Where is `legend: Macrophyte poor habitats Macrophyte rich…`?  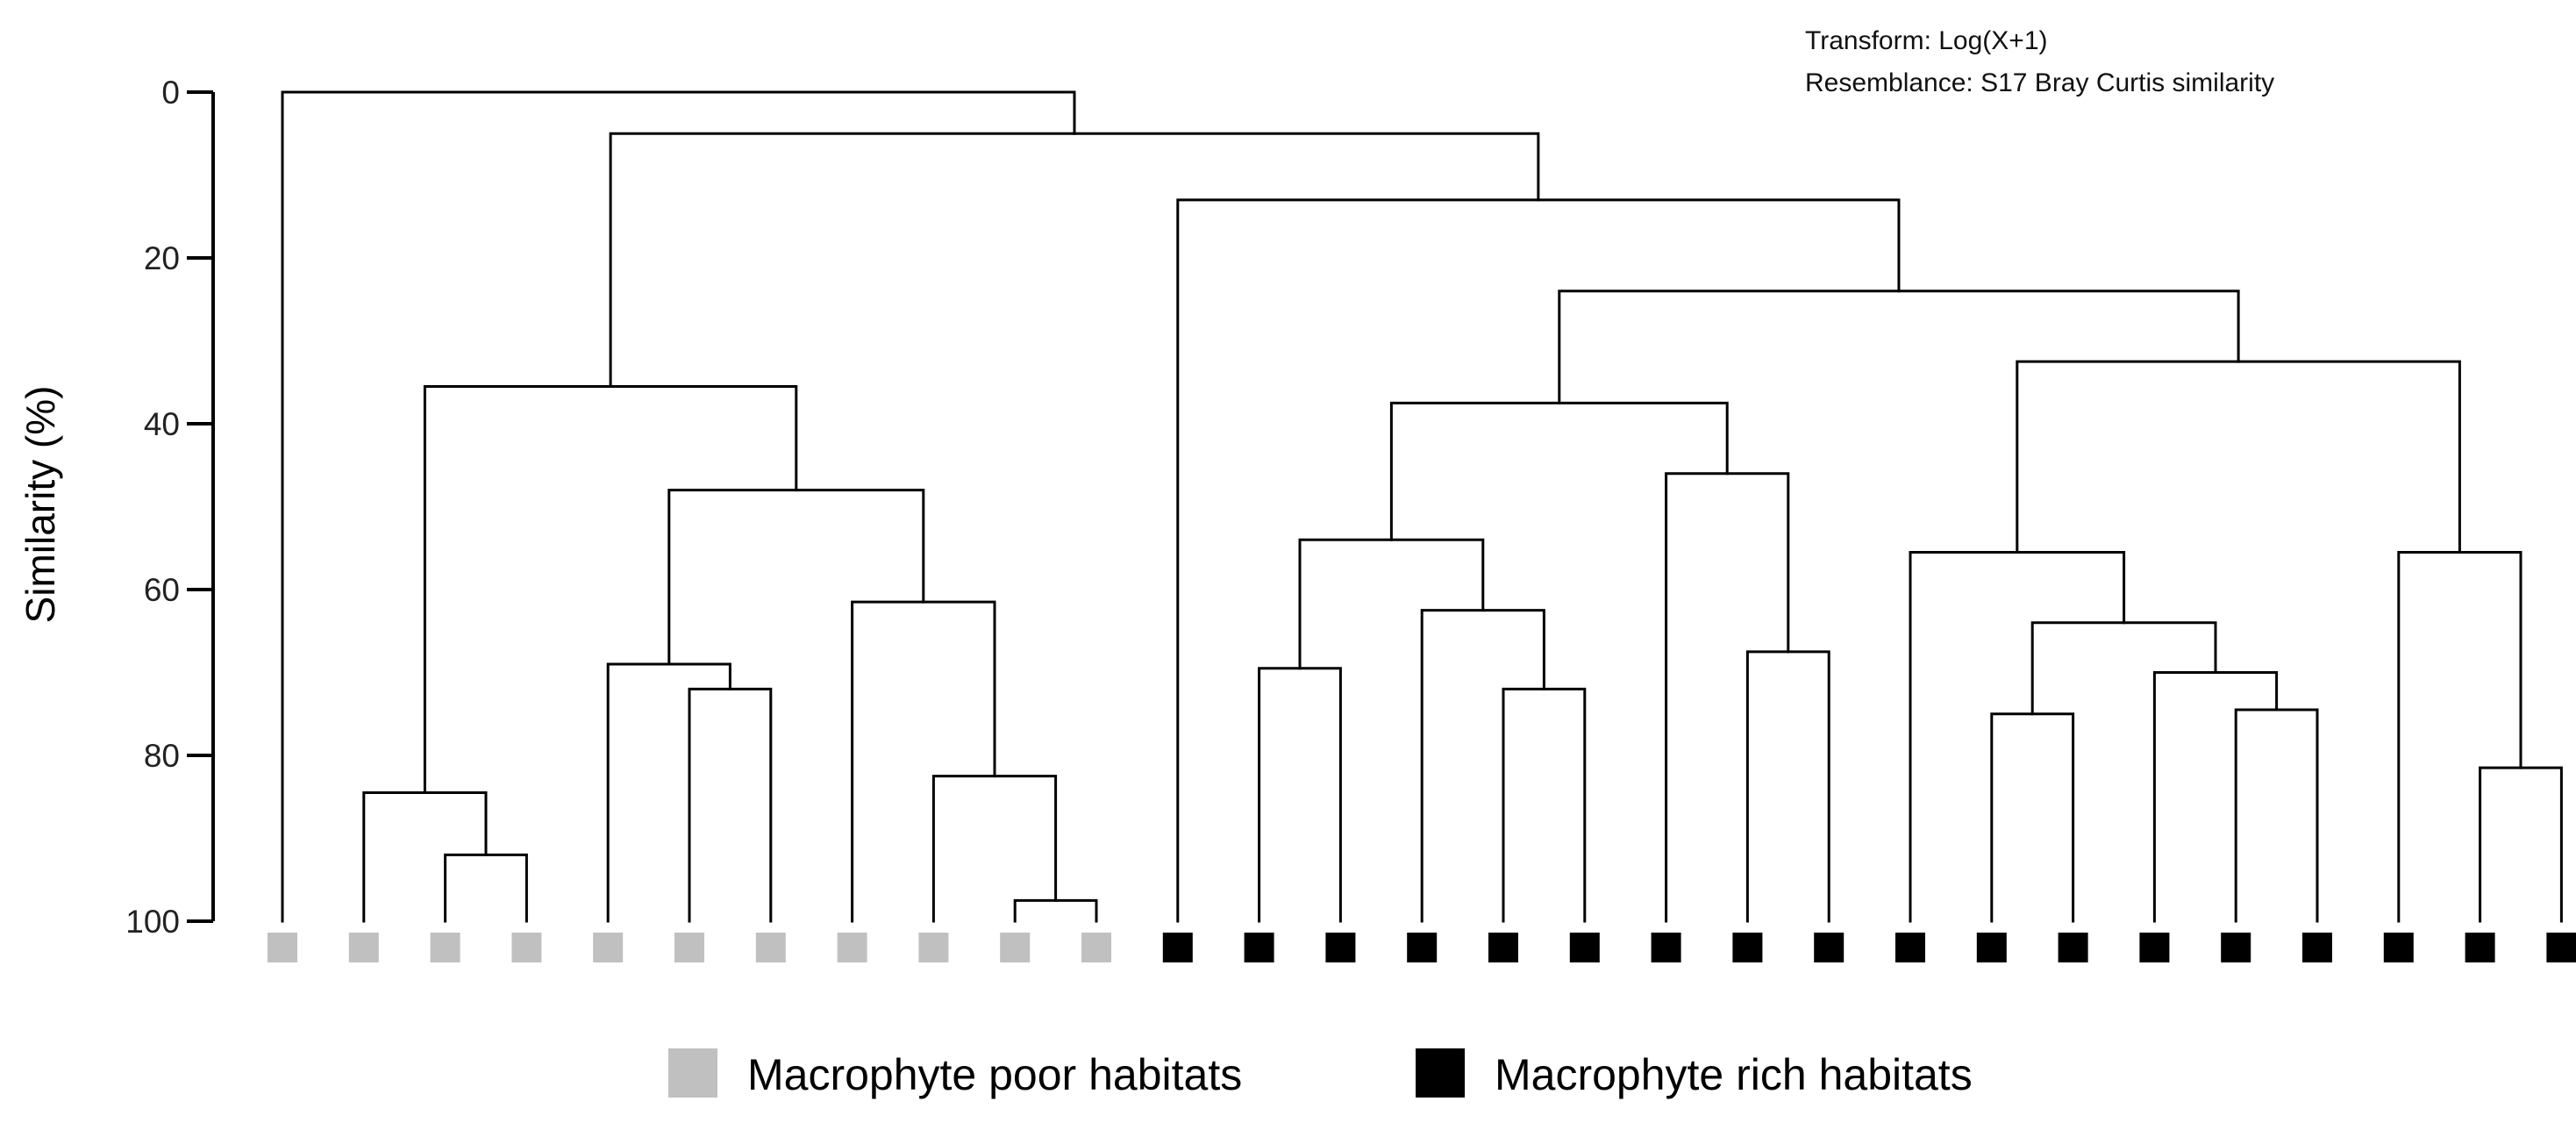
legend: Macrophyte poor habitats Macrophyte rich… is located at coordinates (1320, 1073).